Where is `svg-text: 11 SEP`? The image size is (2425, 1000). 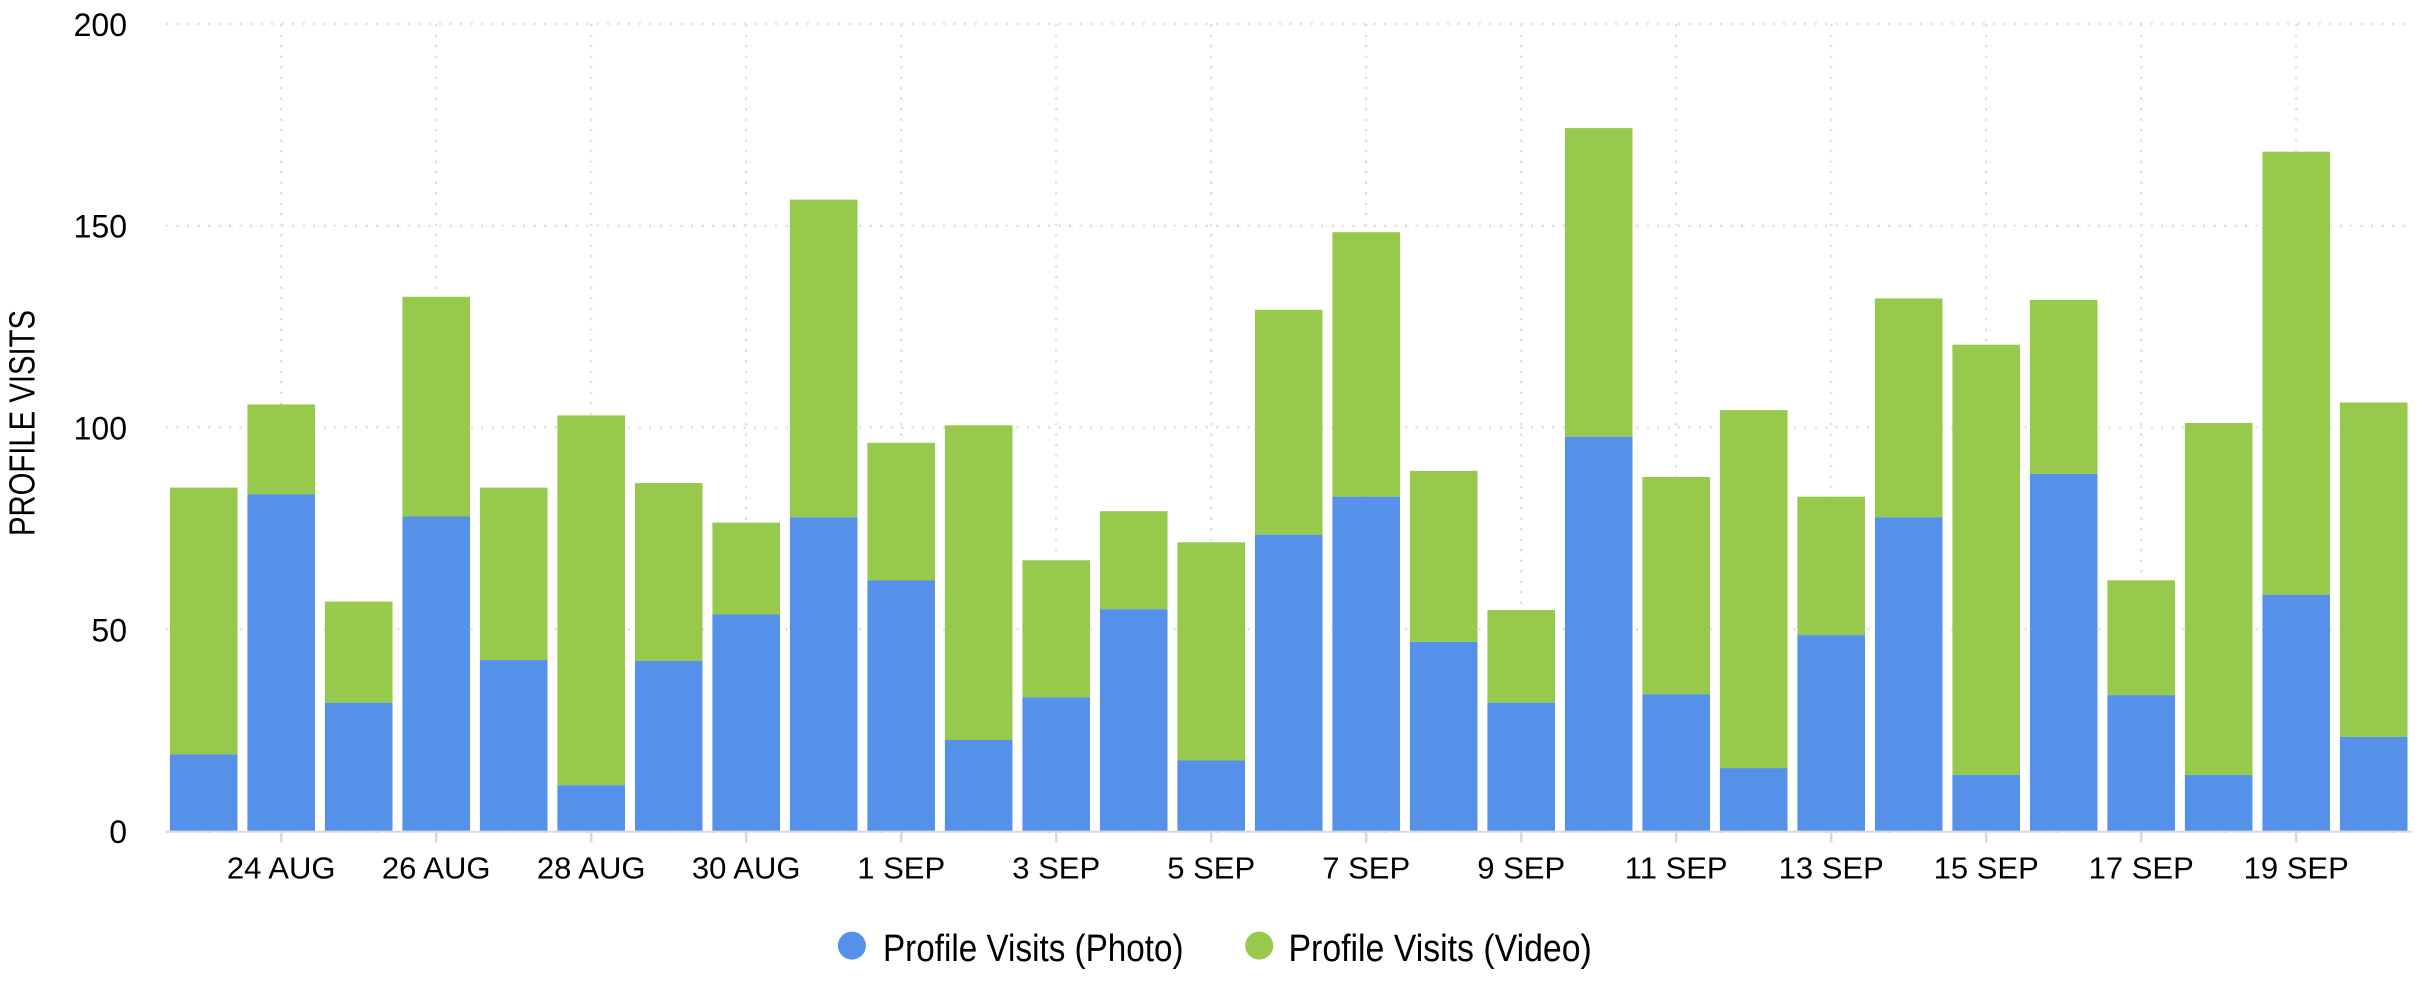
svg-text: 11 SEP is located at coordinates (1676, 868).